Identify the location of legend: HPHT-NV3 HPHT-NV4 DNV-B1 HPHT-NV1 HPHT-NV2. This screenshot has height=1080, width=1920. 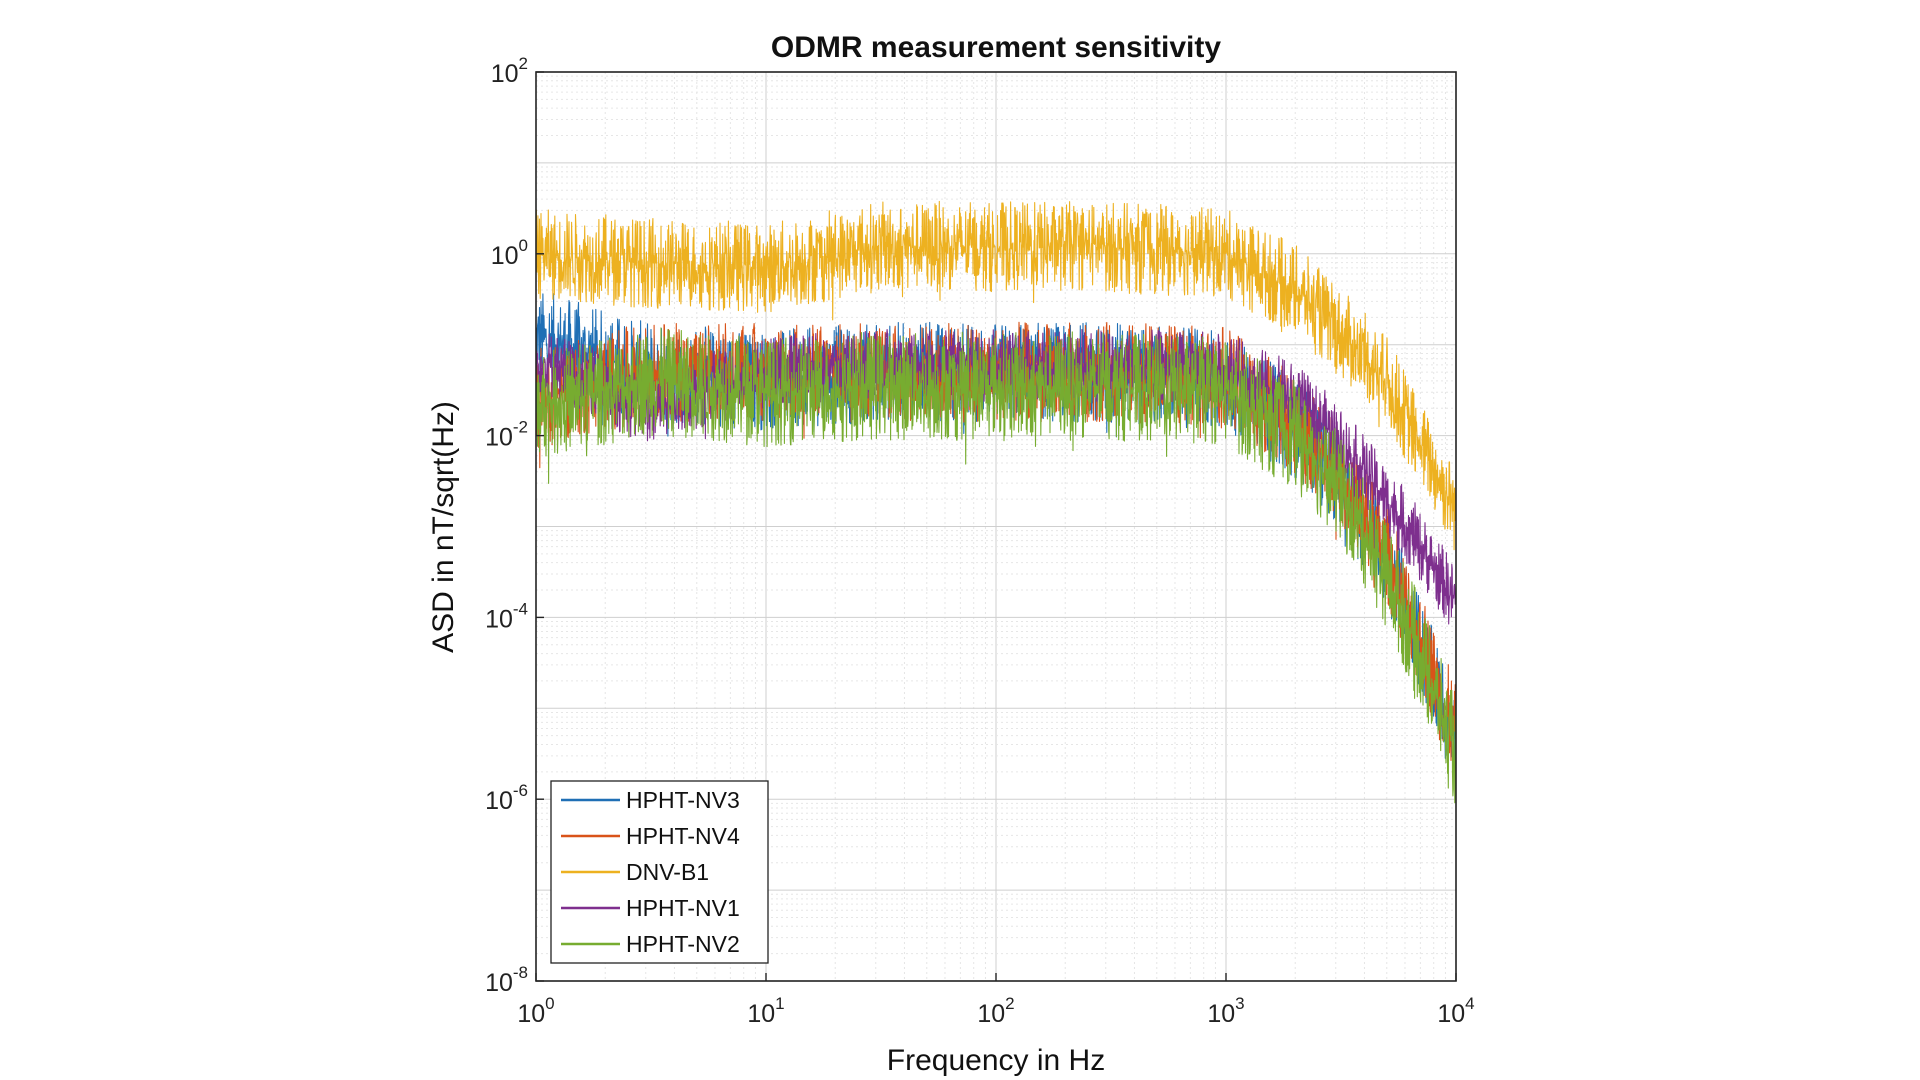
(659, 872).